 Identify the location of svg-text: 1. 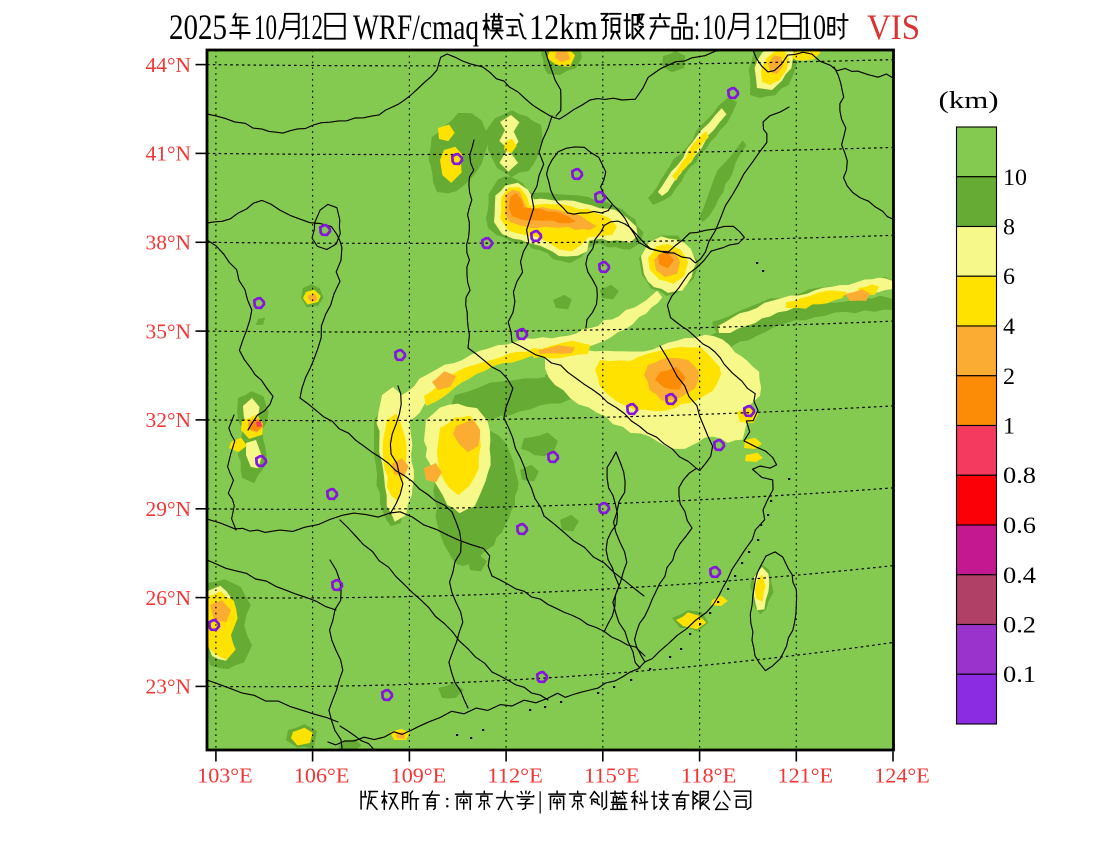
(1009, 426).